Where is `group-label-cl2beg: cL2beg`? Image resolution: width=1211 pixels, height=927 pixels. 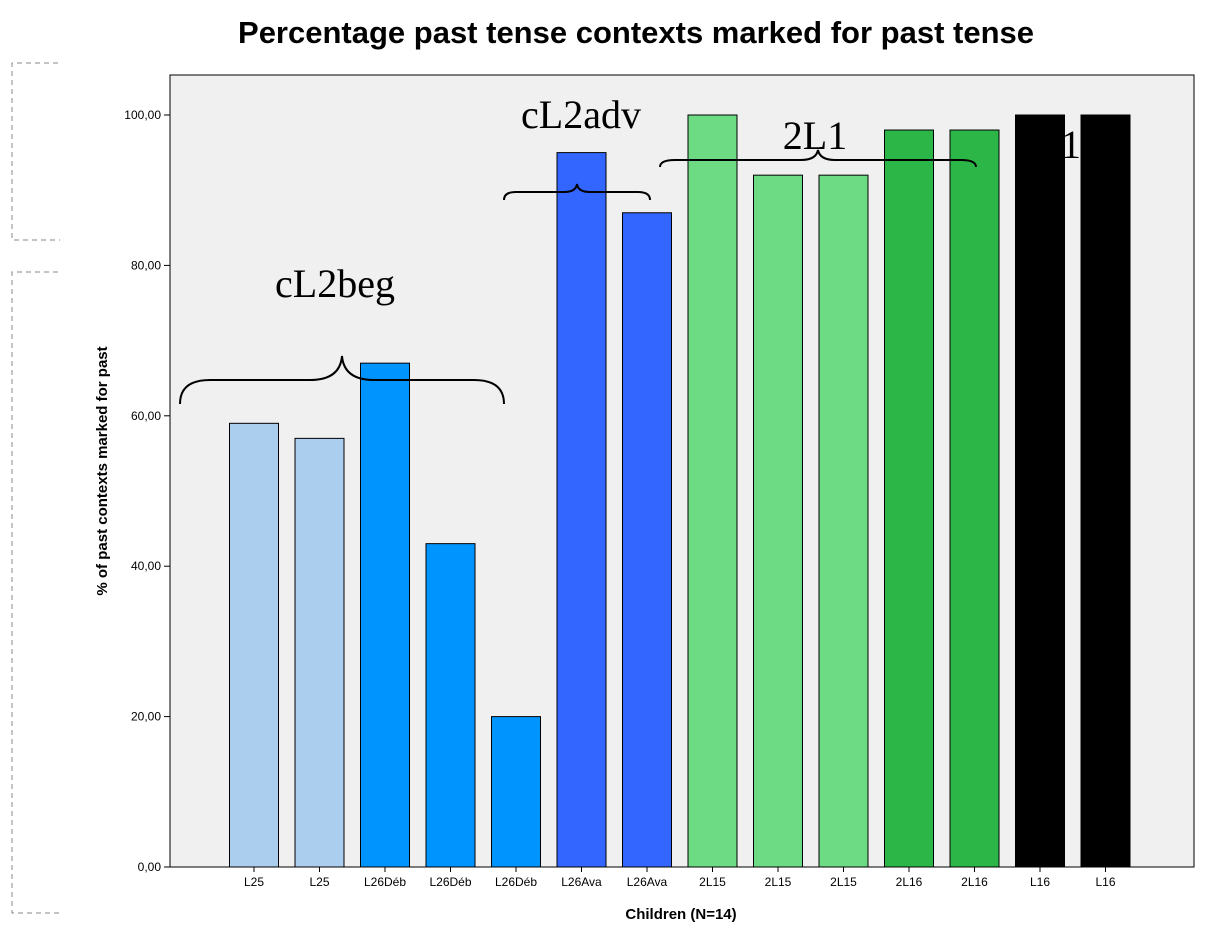 group-label-cl2beg: cL2beg is located at coordinates (335, 283).